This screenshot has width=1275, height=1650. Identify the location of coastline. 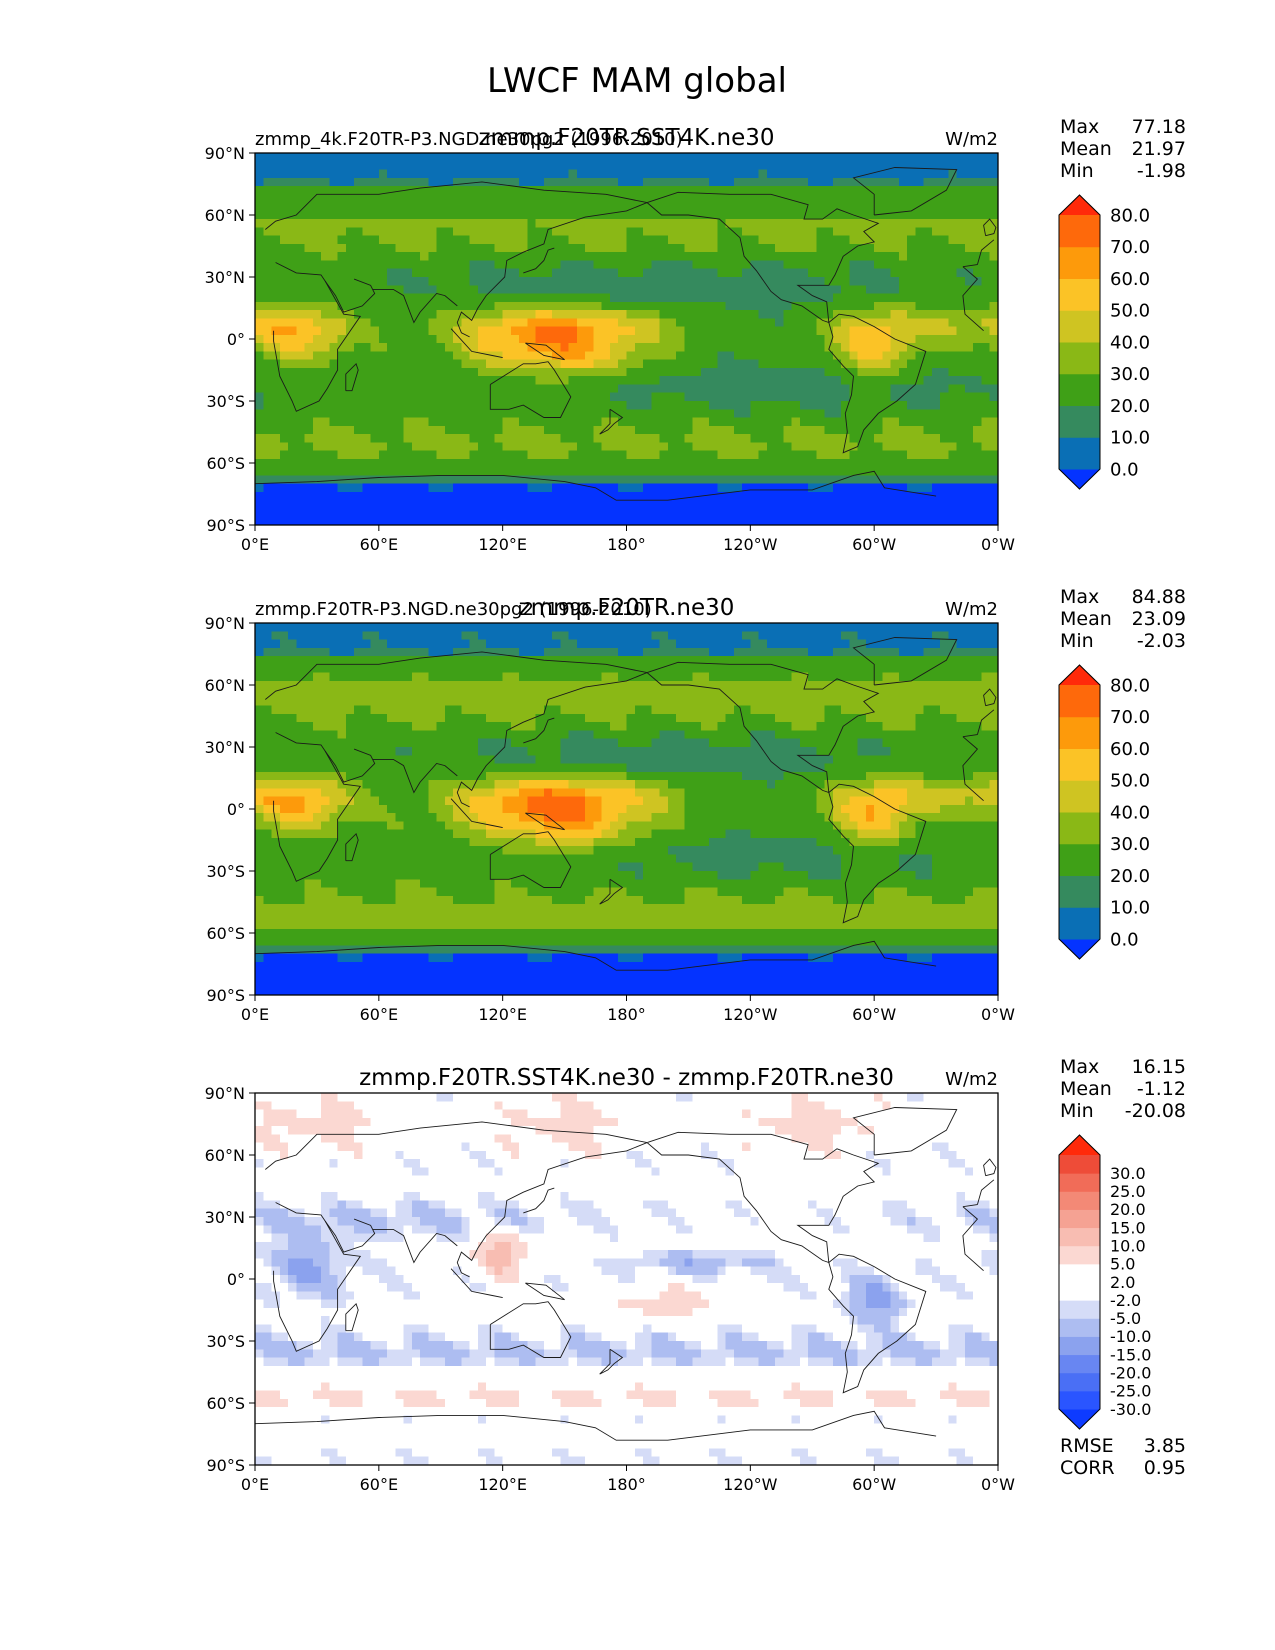
(552, 270).